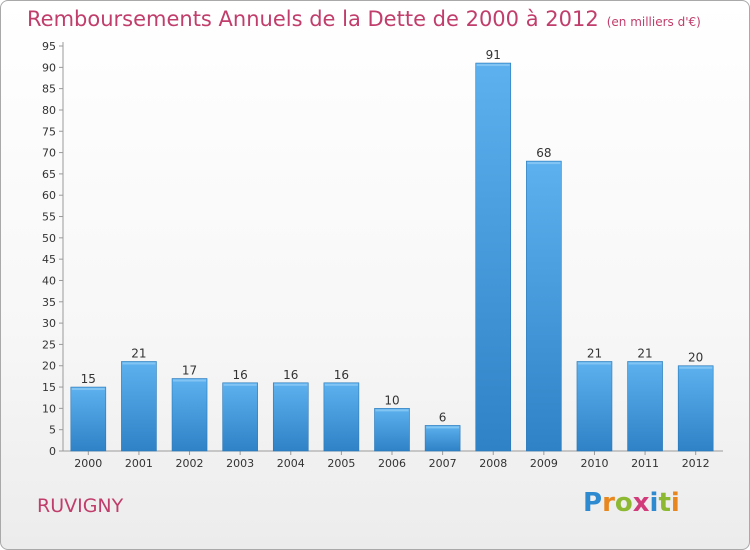 Image resolution: width=750 pixels, height=550 pixels. Describe the element at coordinates (49, 238) in the screenshot. I see `y-tick-label: 50` at that location.